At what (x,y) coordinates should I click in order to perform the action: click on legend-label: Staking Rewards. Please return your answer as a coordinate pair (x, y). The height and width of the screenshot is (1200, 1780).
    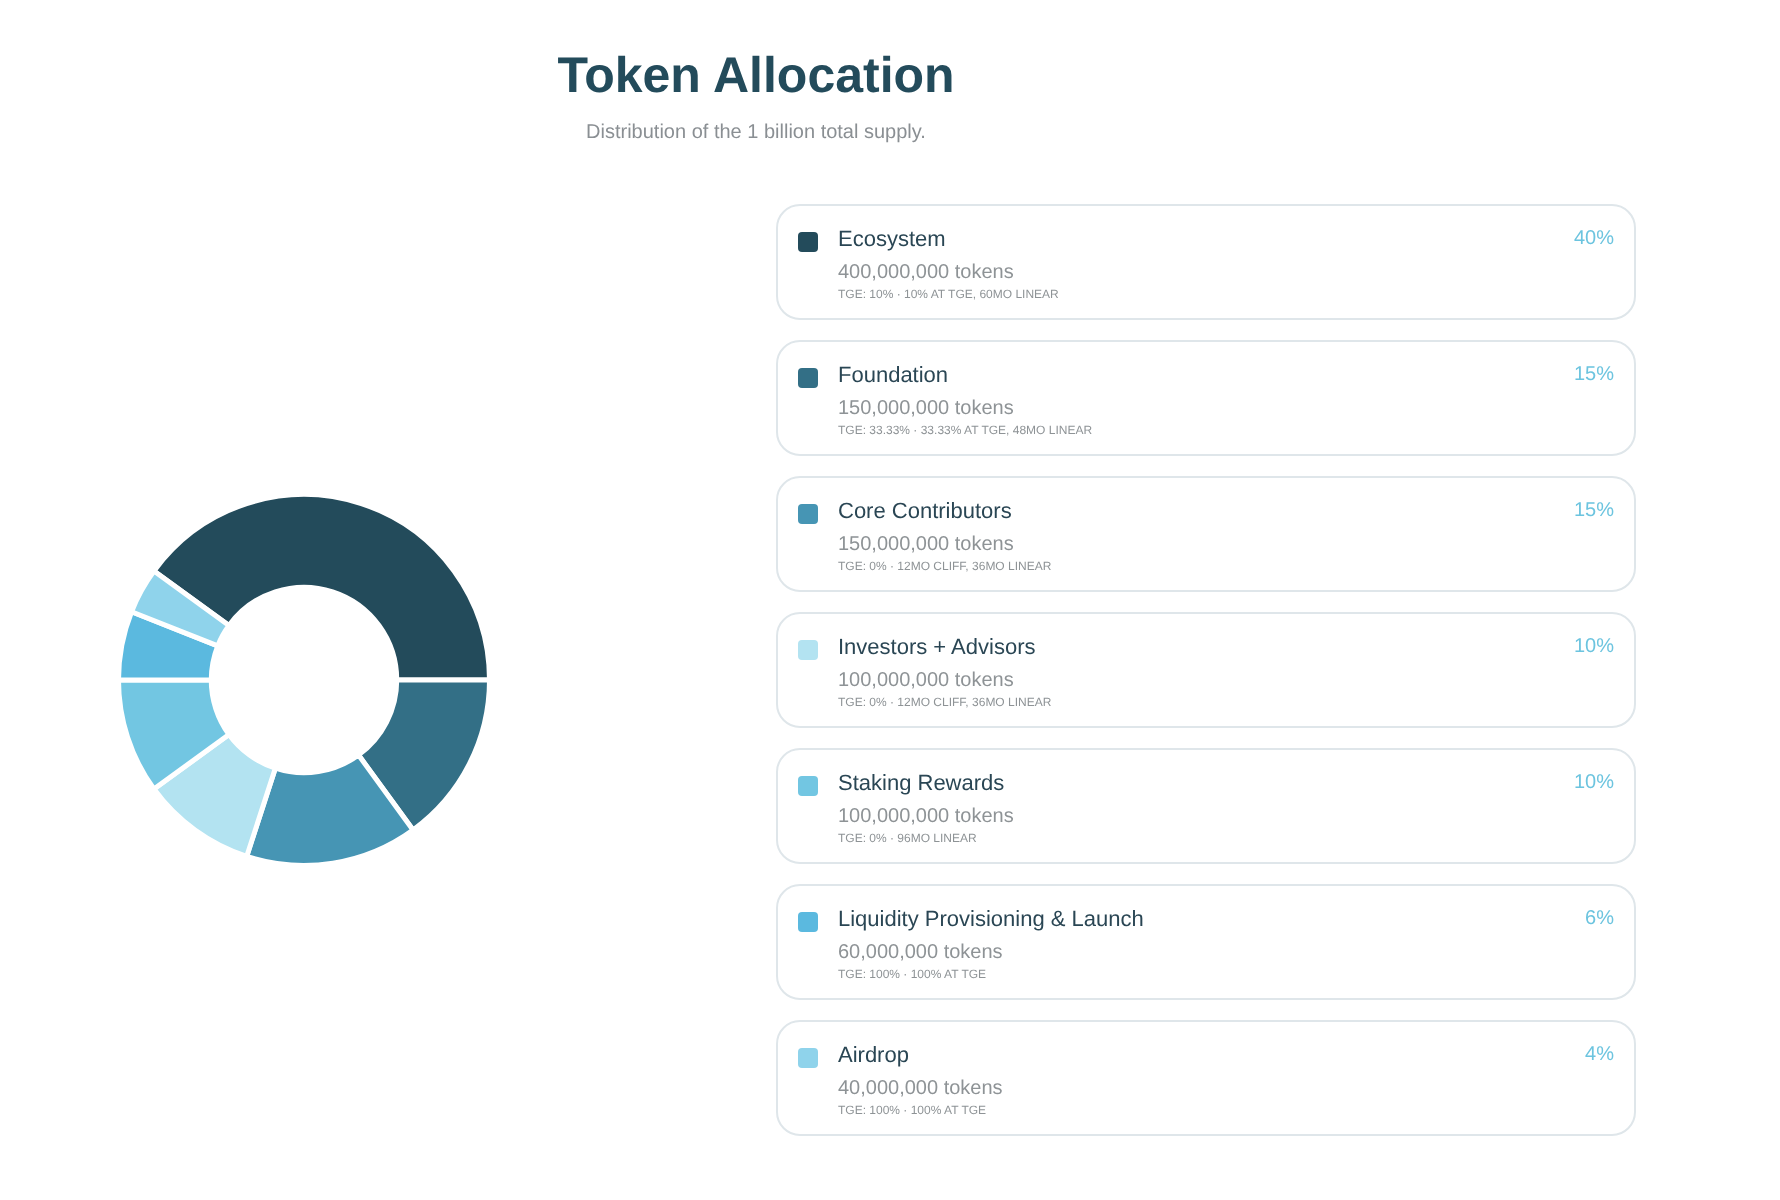
    Looking at the image, I should click on (921, 784).